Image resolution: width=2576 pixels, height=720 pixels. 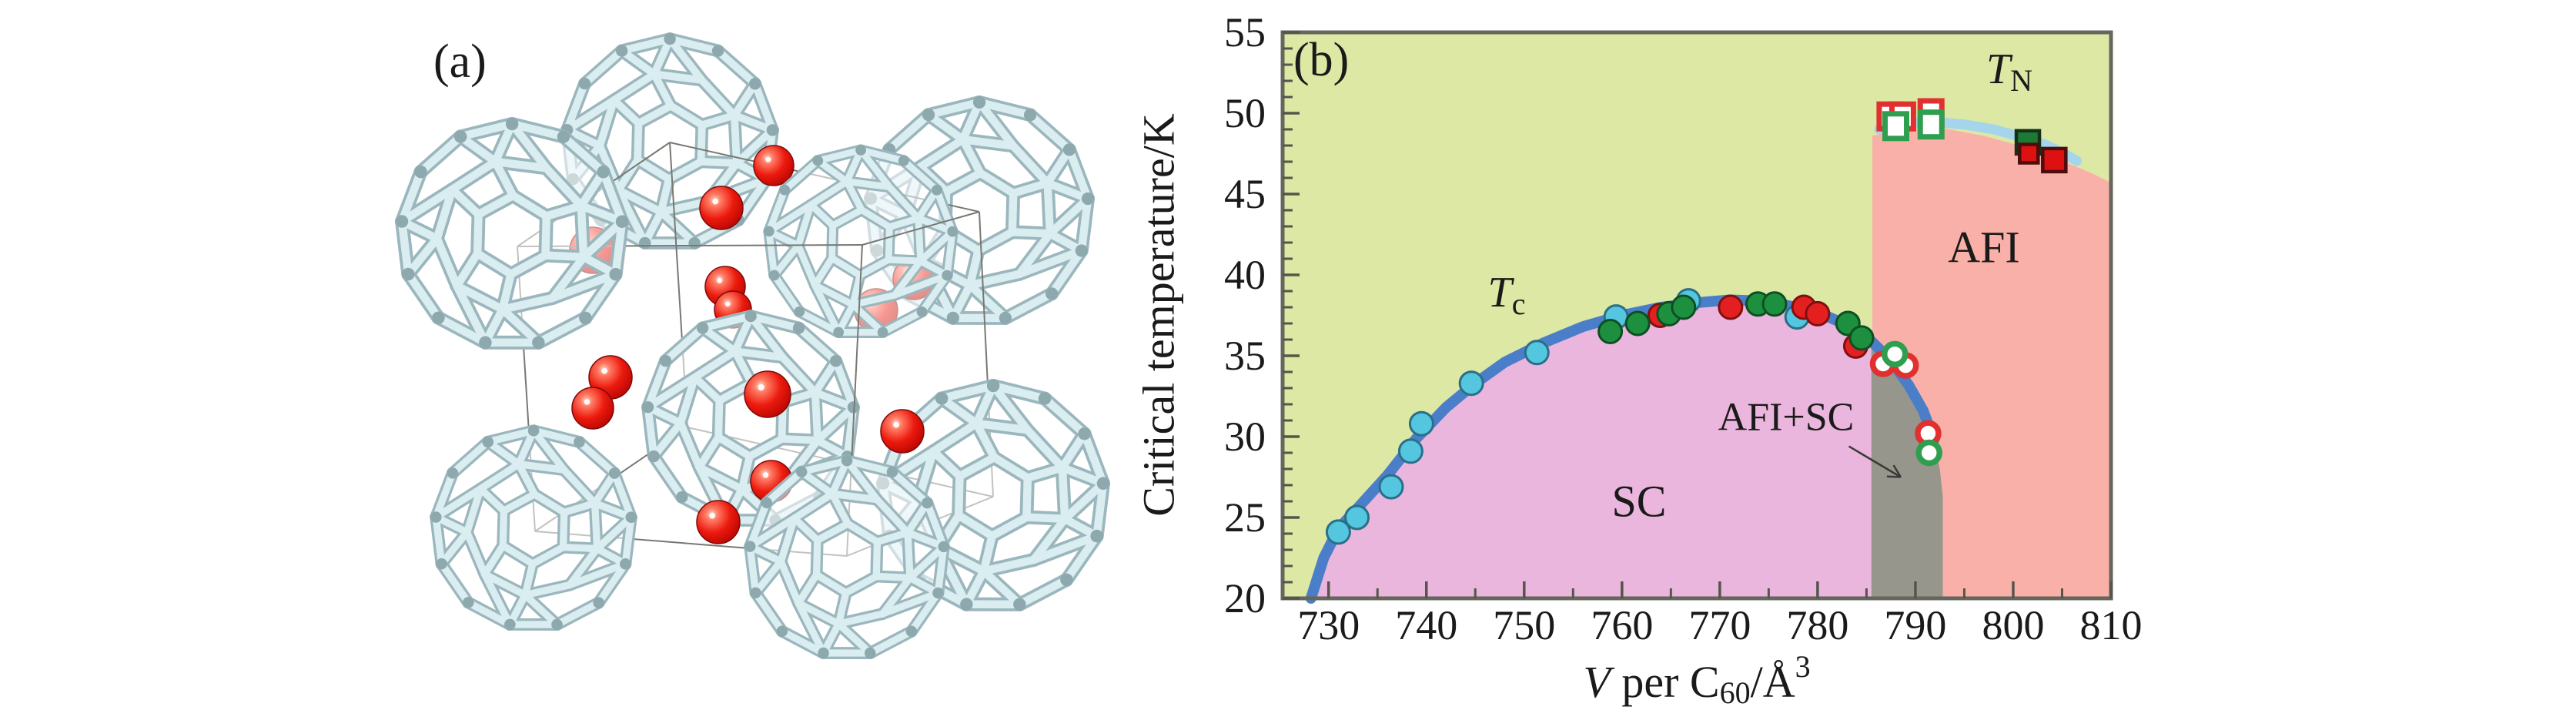 I want to click on x-axis-title: V per C60/Å3, so click(x=1697, y=679).